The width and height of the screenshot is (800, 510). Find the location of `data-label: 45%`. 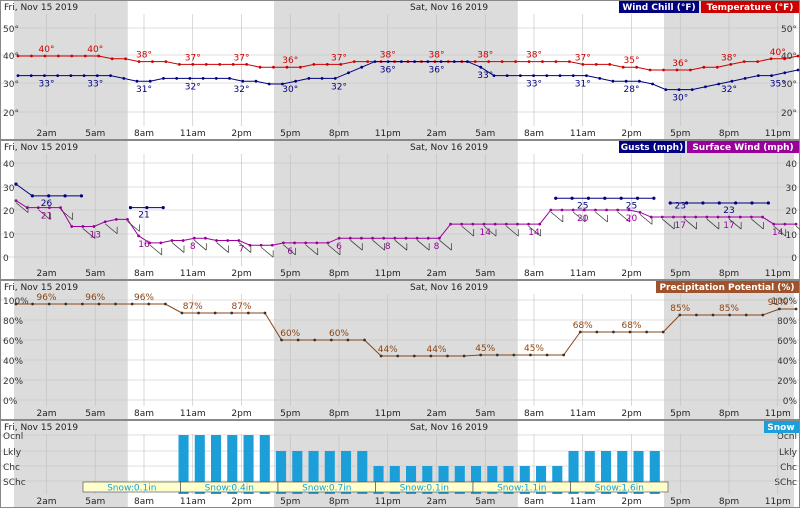

data-label: 45% is located at coordinates (534, 349).